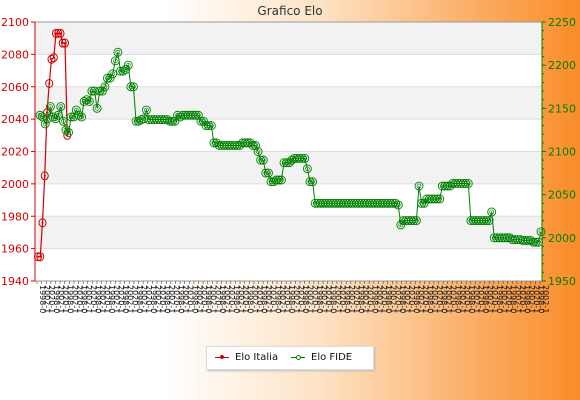 The width and height of the screenshot is (580, 400). Describe the element at coordinates (222, 357) in the screenshot. I see `legend-swatch-elo-italia` at that location.